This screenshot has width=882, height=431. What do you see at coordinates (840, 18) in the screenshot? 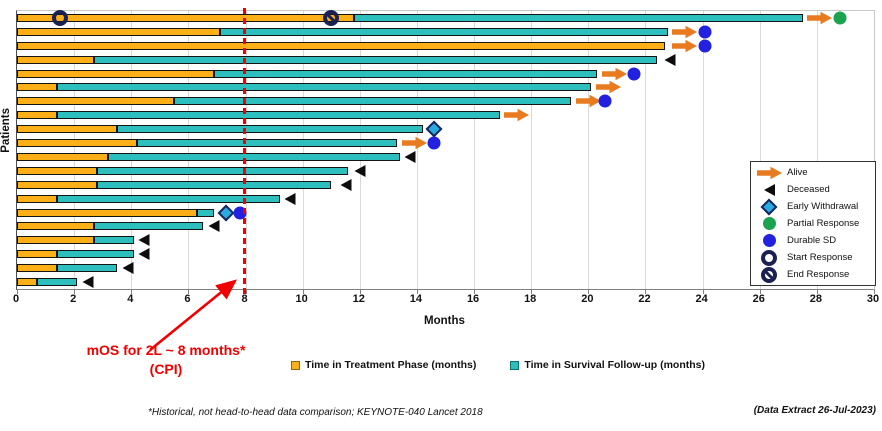
I see `partial-response-marker` at bounding box center [840, 18].